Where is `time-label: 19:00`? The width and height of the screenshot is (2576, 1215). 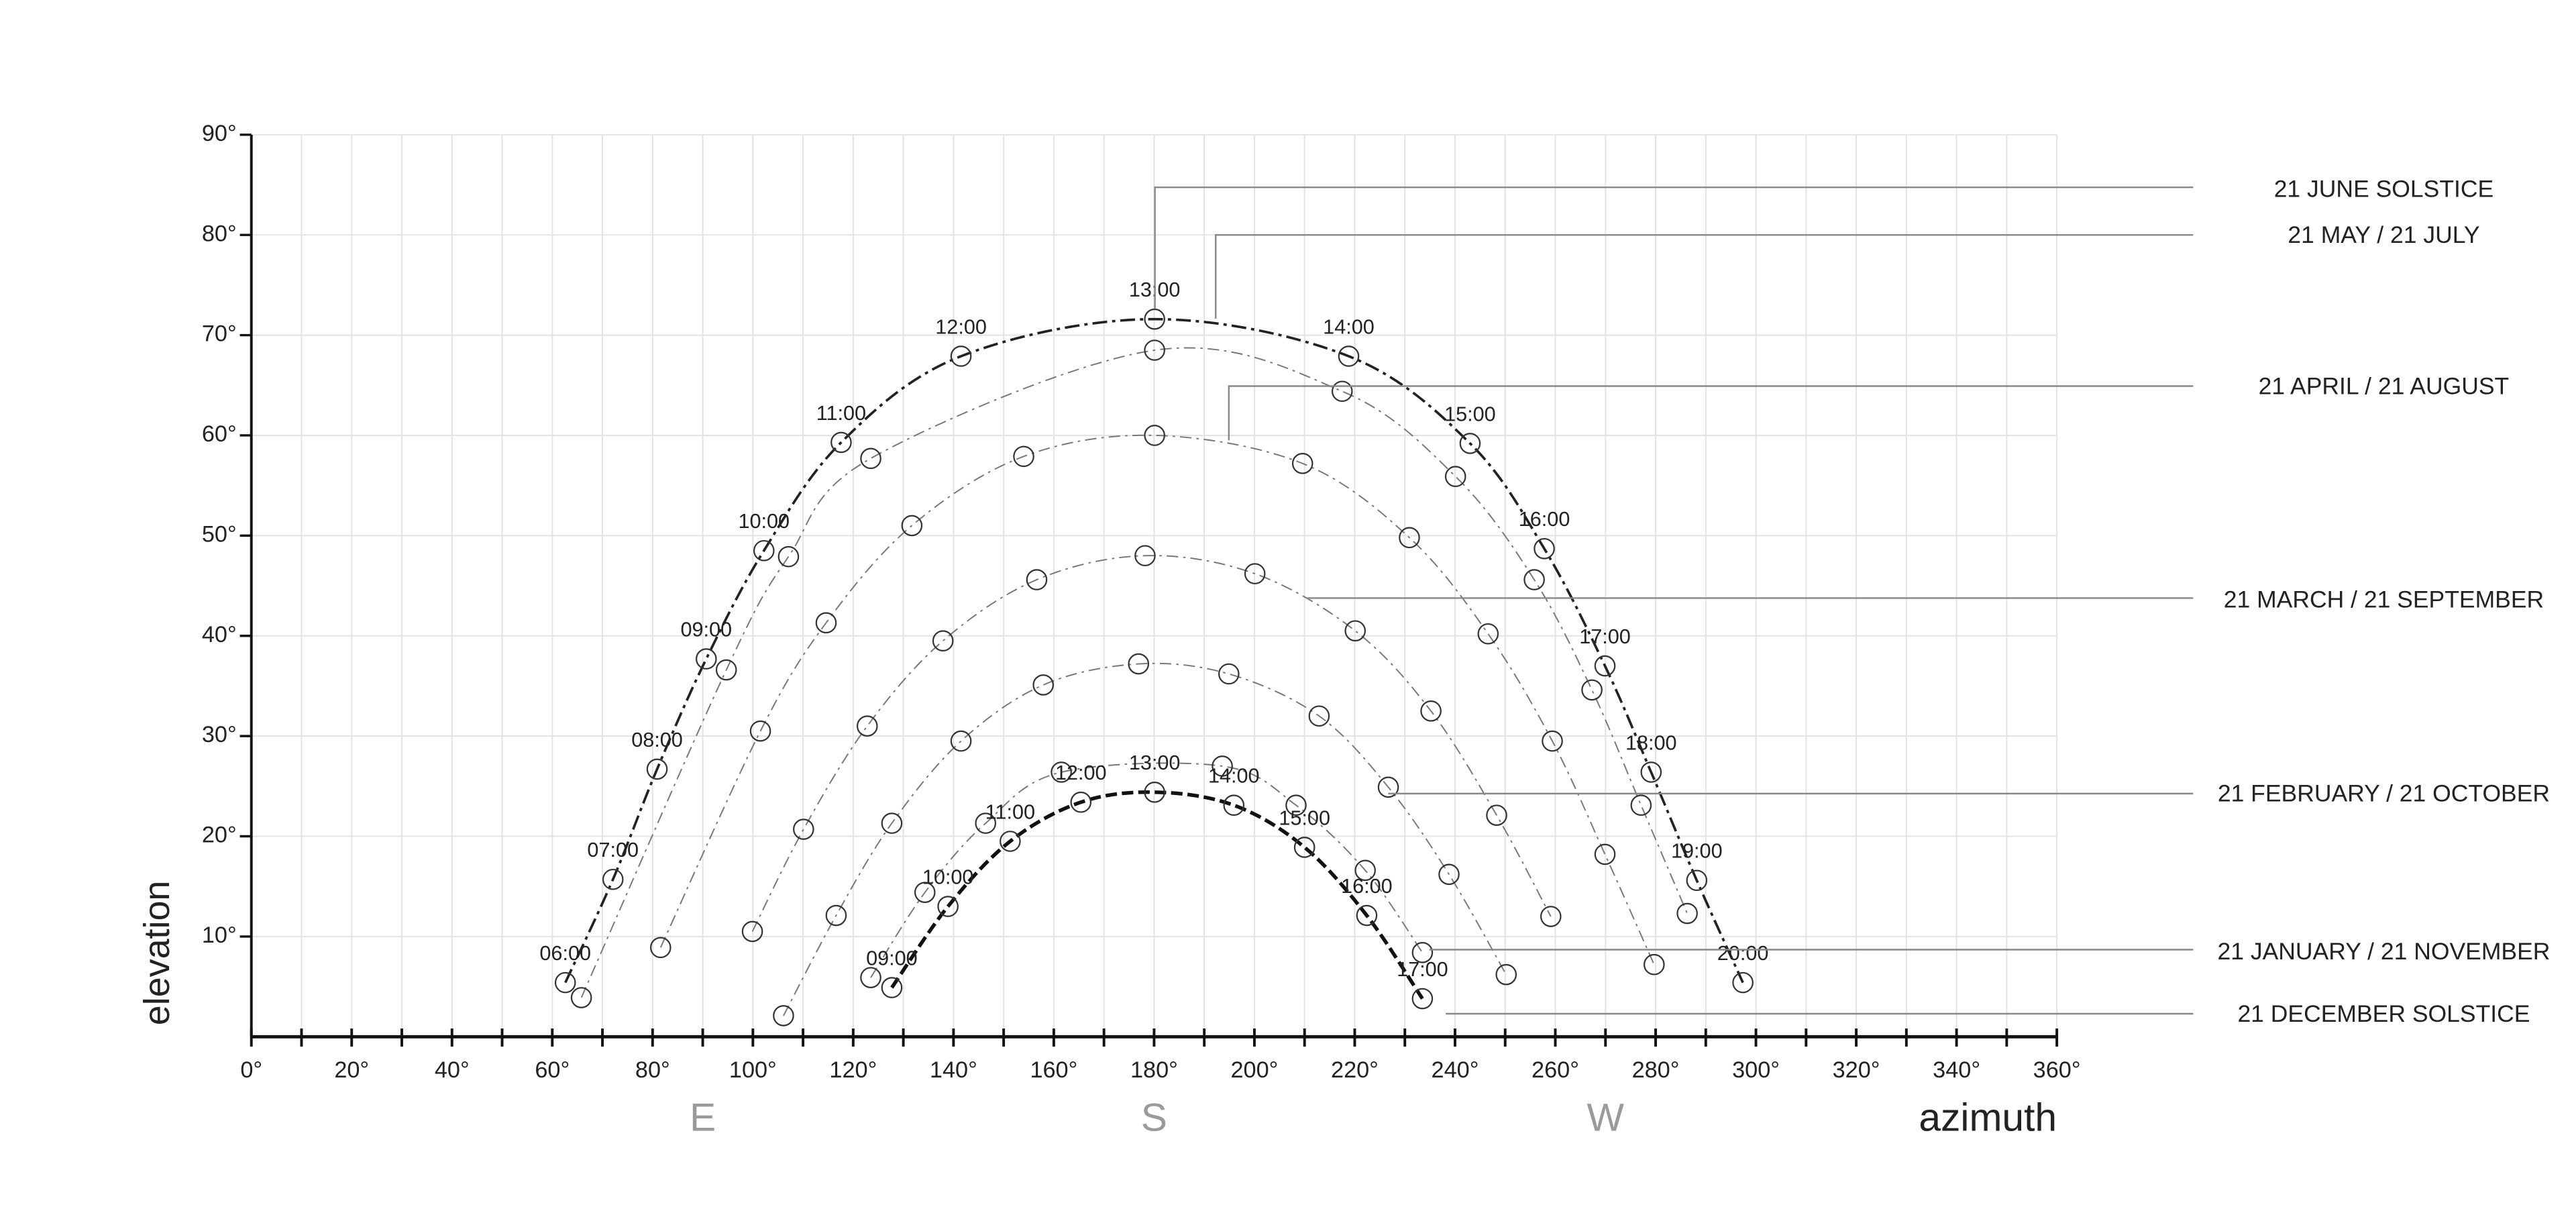 time-label: 19:00 is located at coordinates (1697, 851).